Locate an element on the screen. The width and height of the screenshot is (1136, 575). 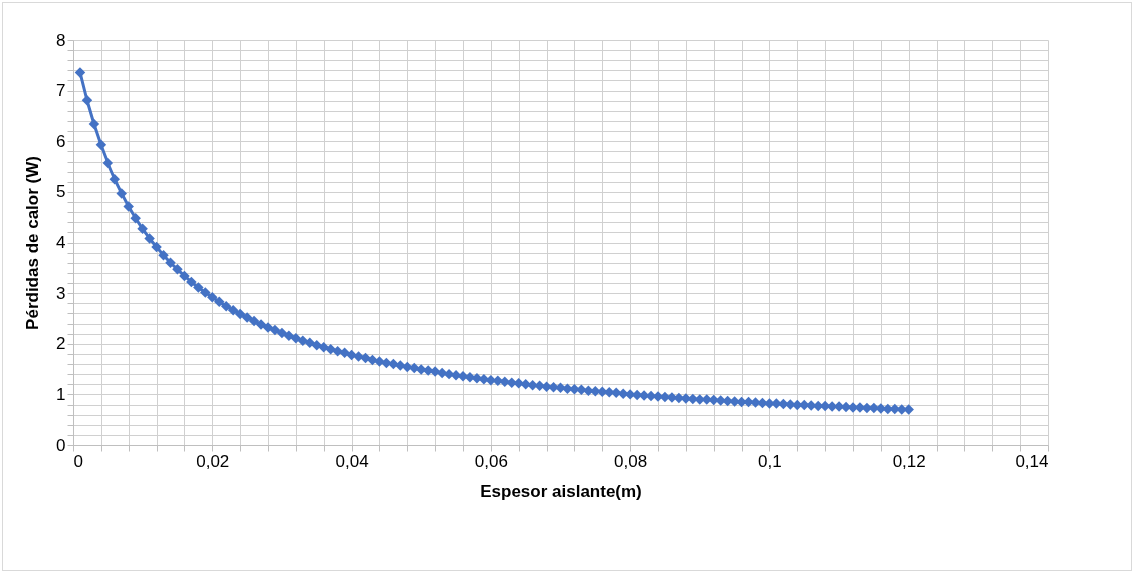
y-tick-label: 0 is located at coordinates (61, 445).